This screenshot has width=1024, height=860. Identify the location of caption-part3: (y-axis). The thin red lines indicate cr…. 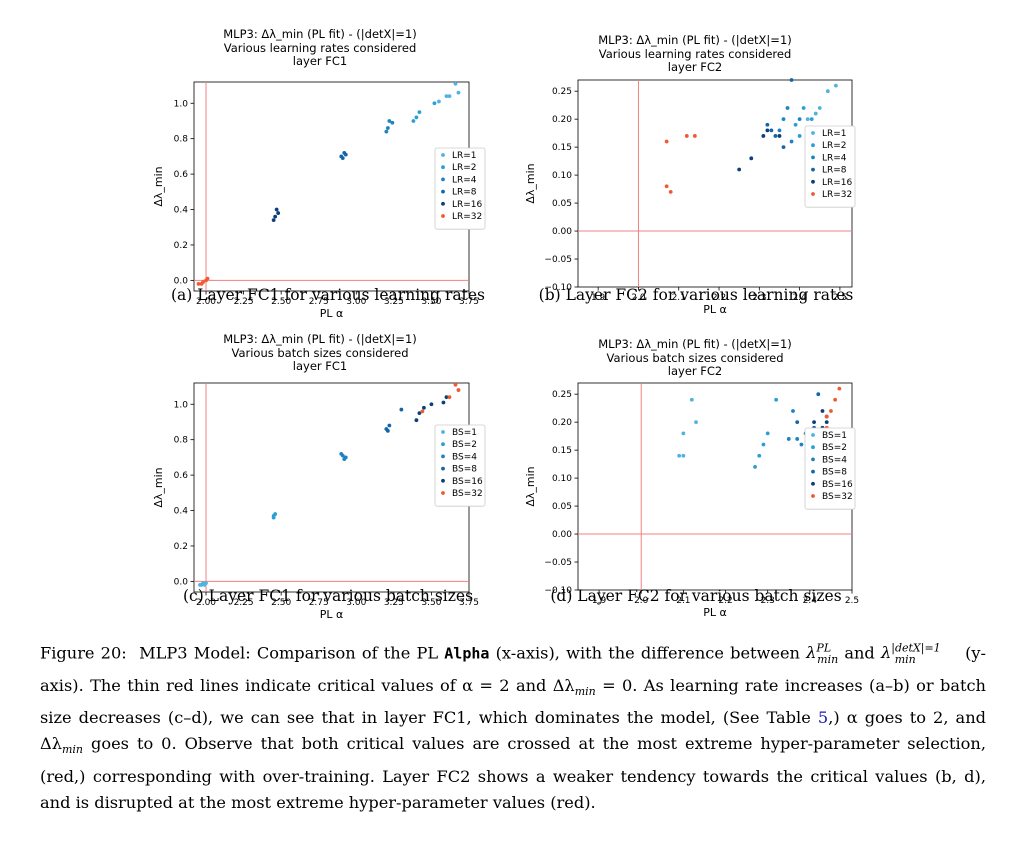
(513, 669).